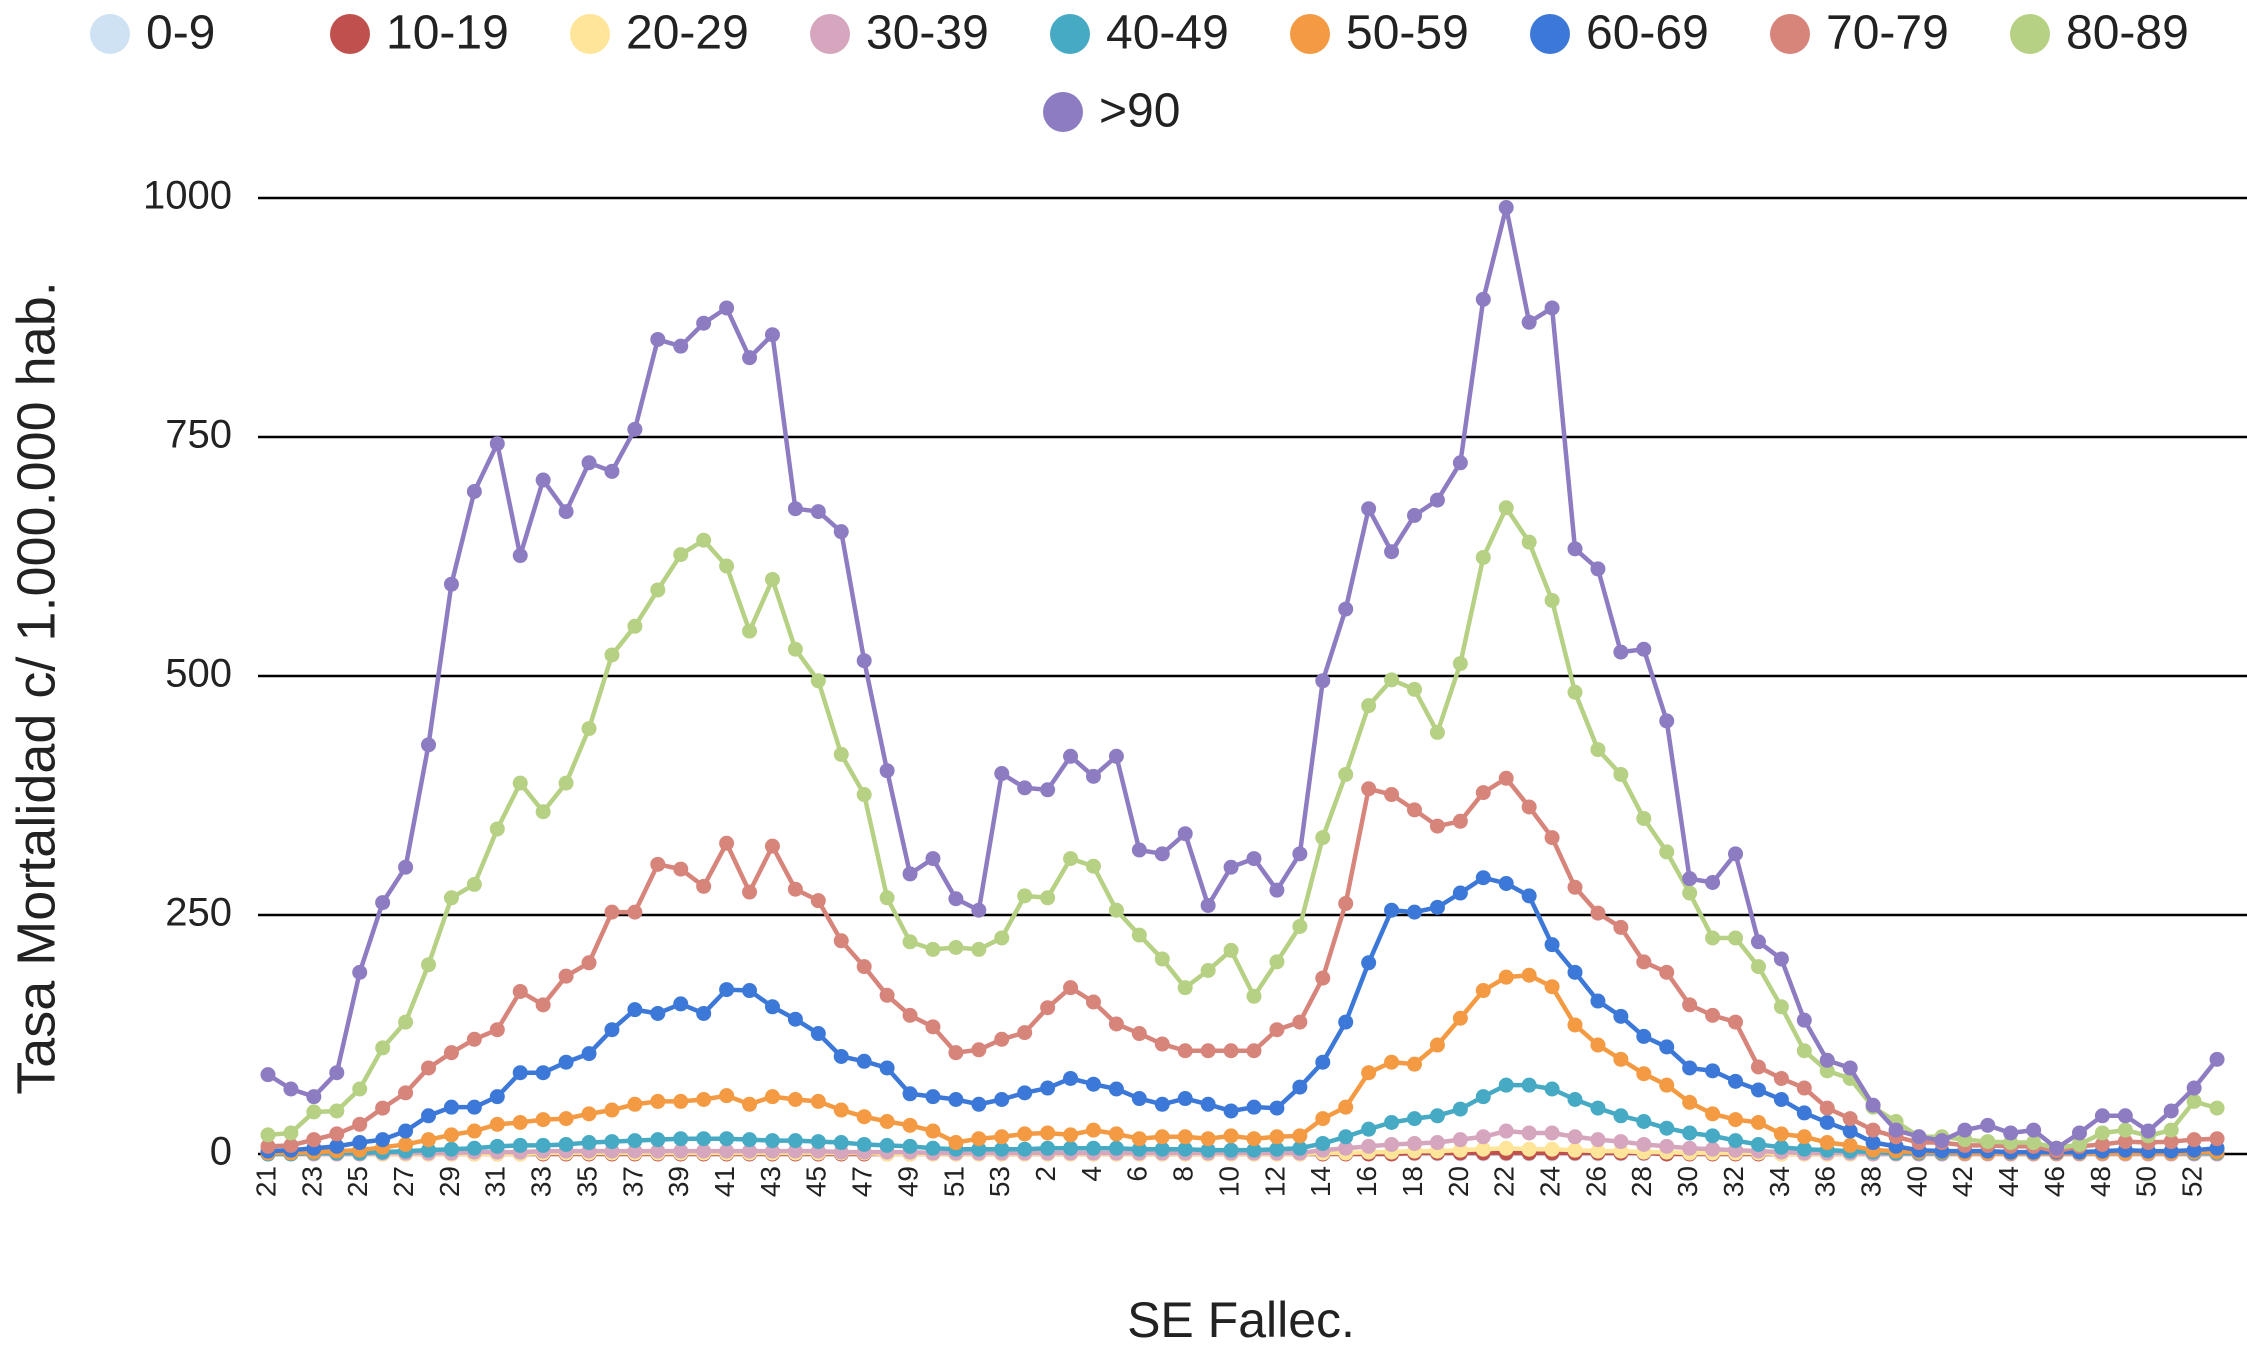 The image size is (2247, 1352). I want to click on x-tick-label: 26, so click(1595, 1181).